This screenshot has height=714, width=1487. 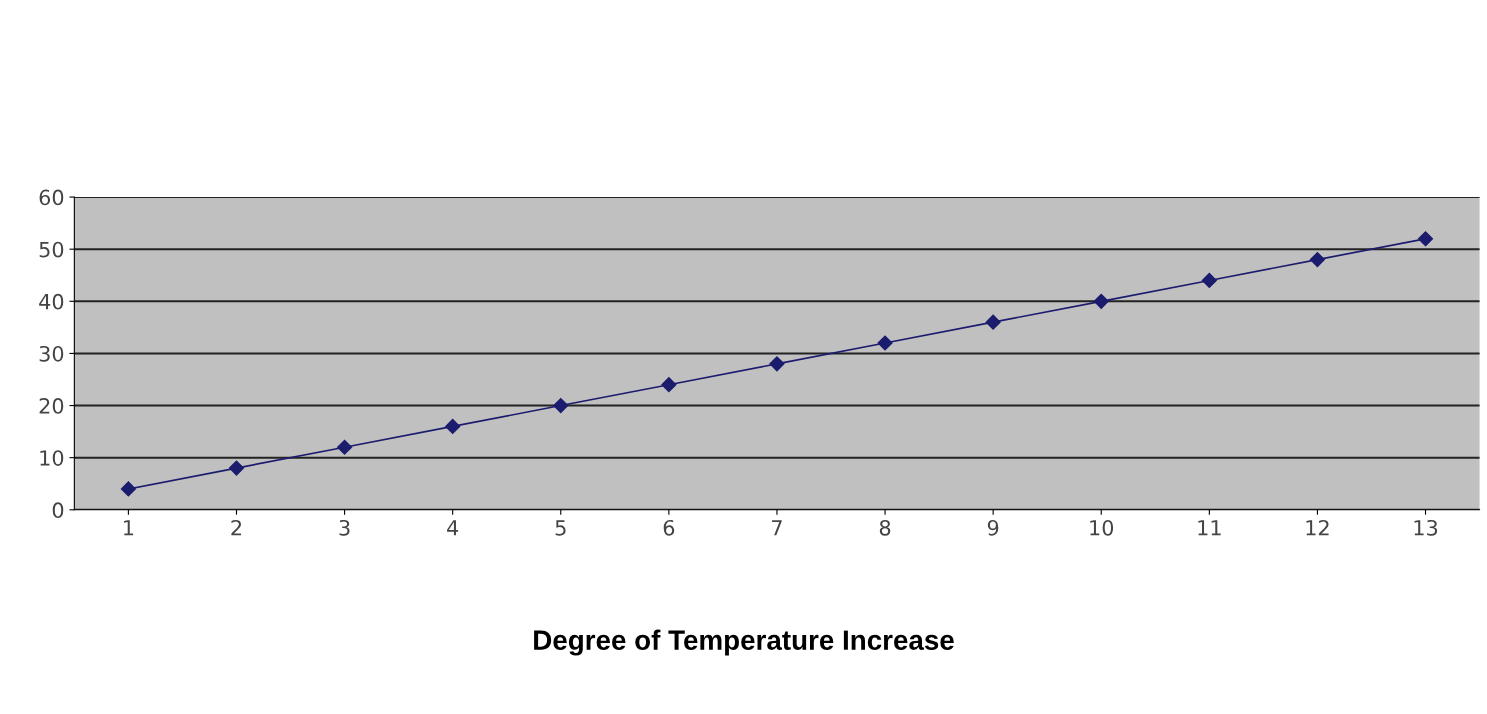 I want to click on x-axis-title: Degree of Temperature Increase, so click(x=744, y=642).